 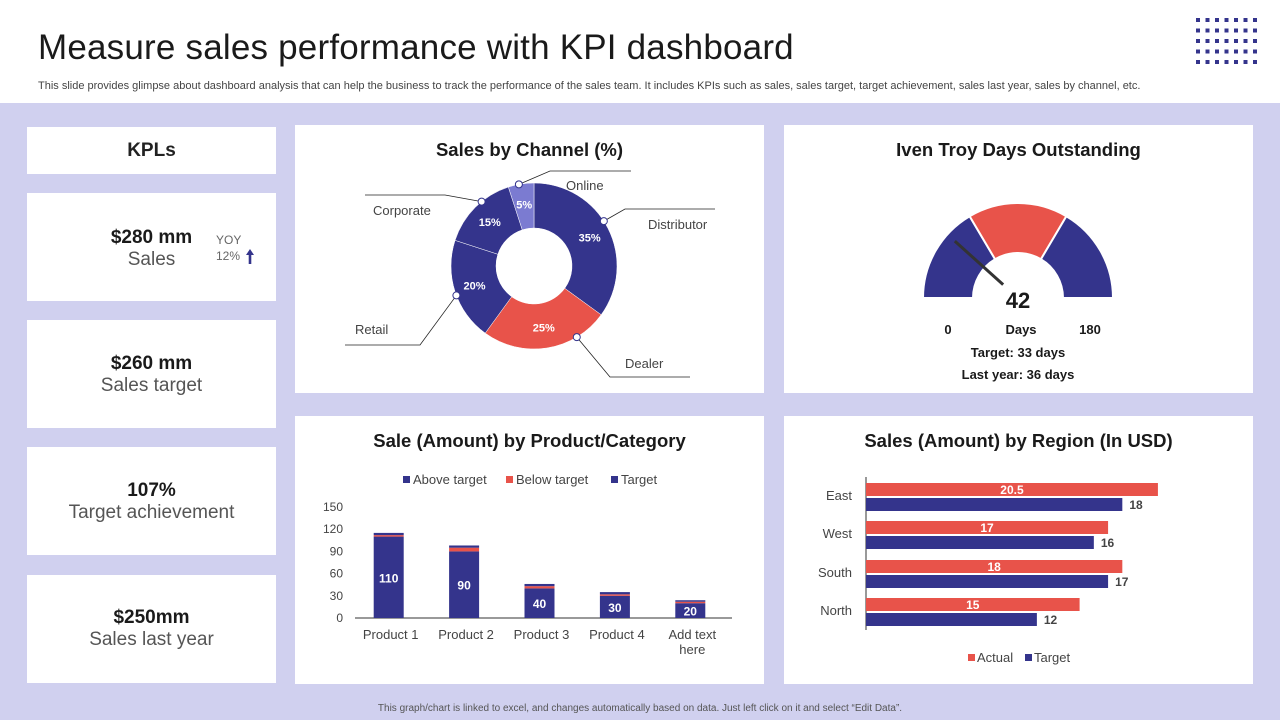 What do you see at coordinates (151, 363) in the screenshot?
I see `sales-target-value: $260 mm` at bounding box center [151, 363].